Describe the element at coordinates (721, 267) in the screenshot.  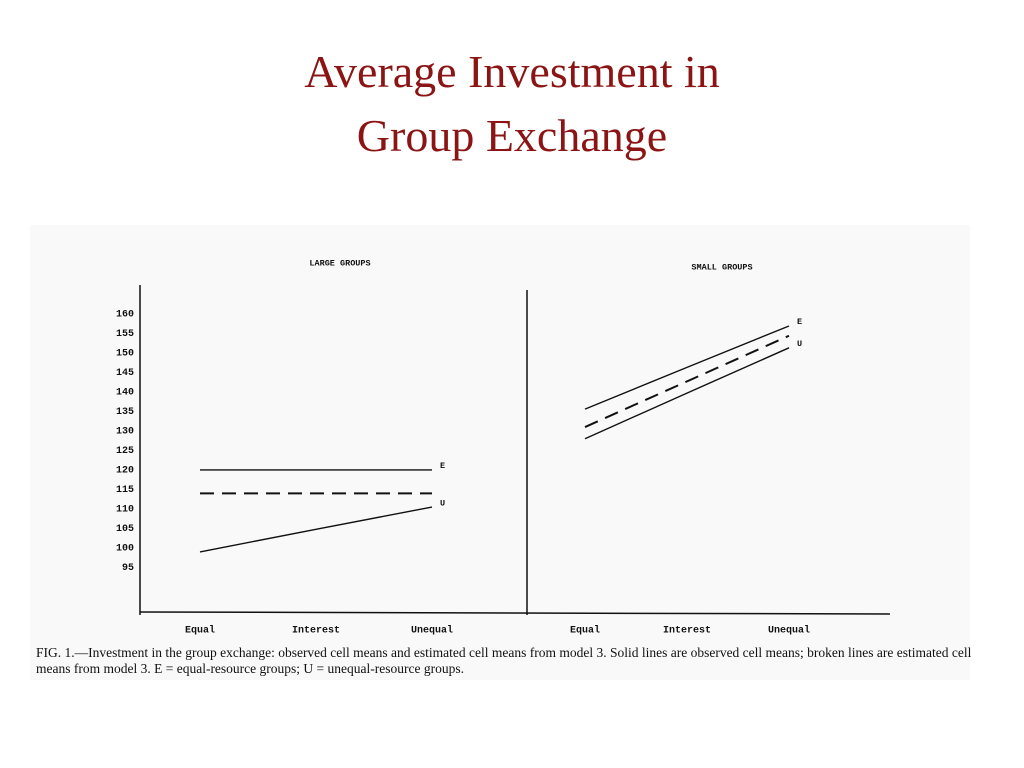
I see `panel-title: SMALL GROUPS` at that location.